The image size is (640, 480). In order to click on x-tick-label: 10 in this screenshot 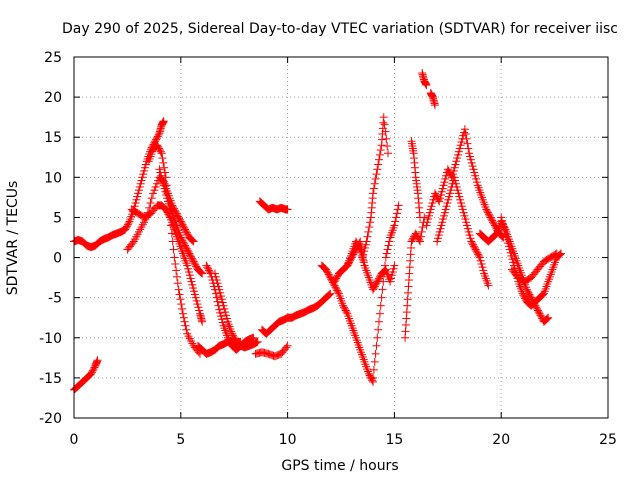, I will do `click(288, 440)`.